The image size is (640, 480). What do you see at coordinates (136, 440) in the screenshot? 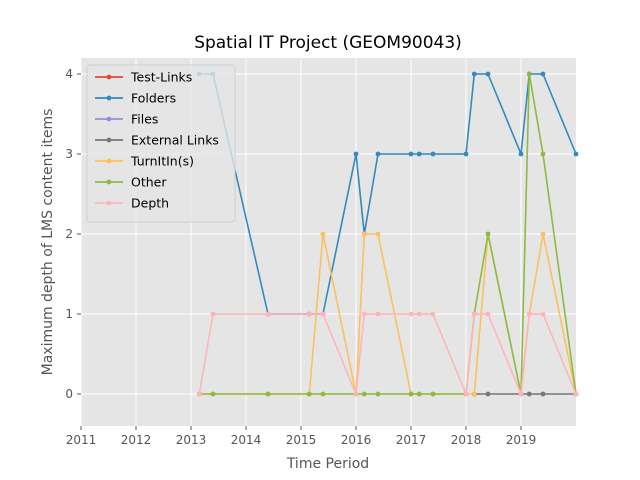
I see `x-tick-label: 2012` at bounding box center [136, 440].